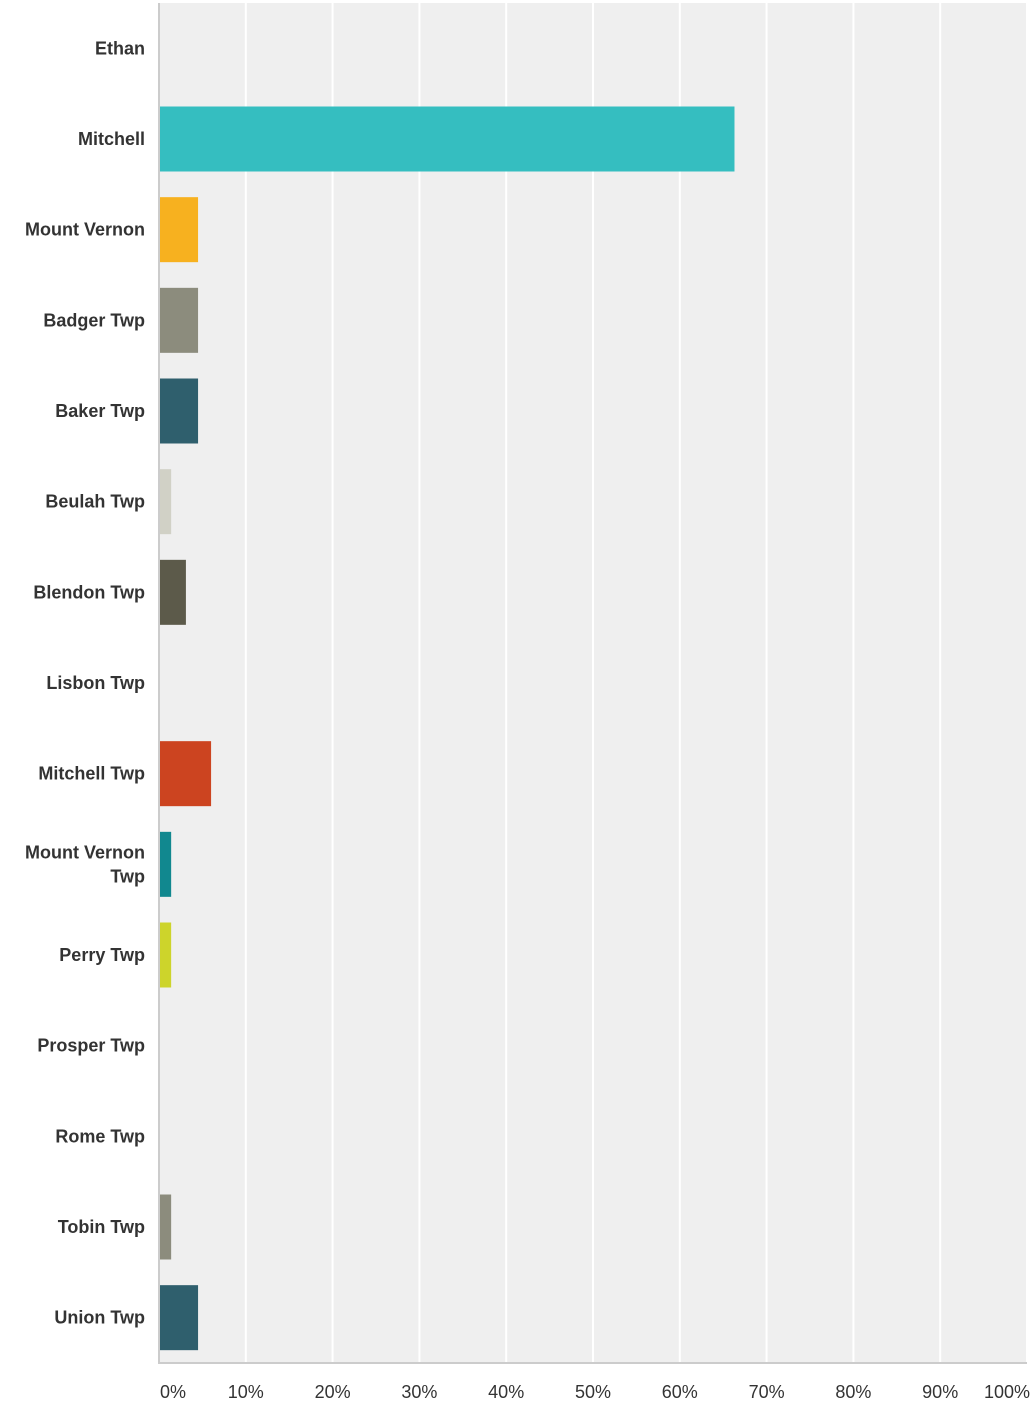 Image resolution: width=1034 pixels, height=1409 pixels. Describe the element at coordinates (91, 774) in the screenshot. I see `category-label-mitchell-twp: Mitchell Twp` at that location.